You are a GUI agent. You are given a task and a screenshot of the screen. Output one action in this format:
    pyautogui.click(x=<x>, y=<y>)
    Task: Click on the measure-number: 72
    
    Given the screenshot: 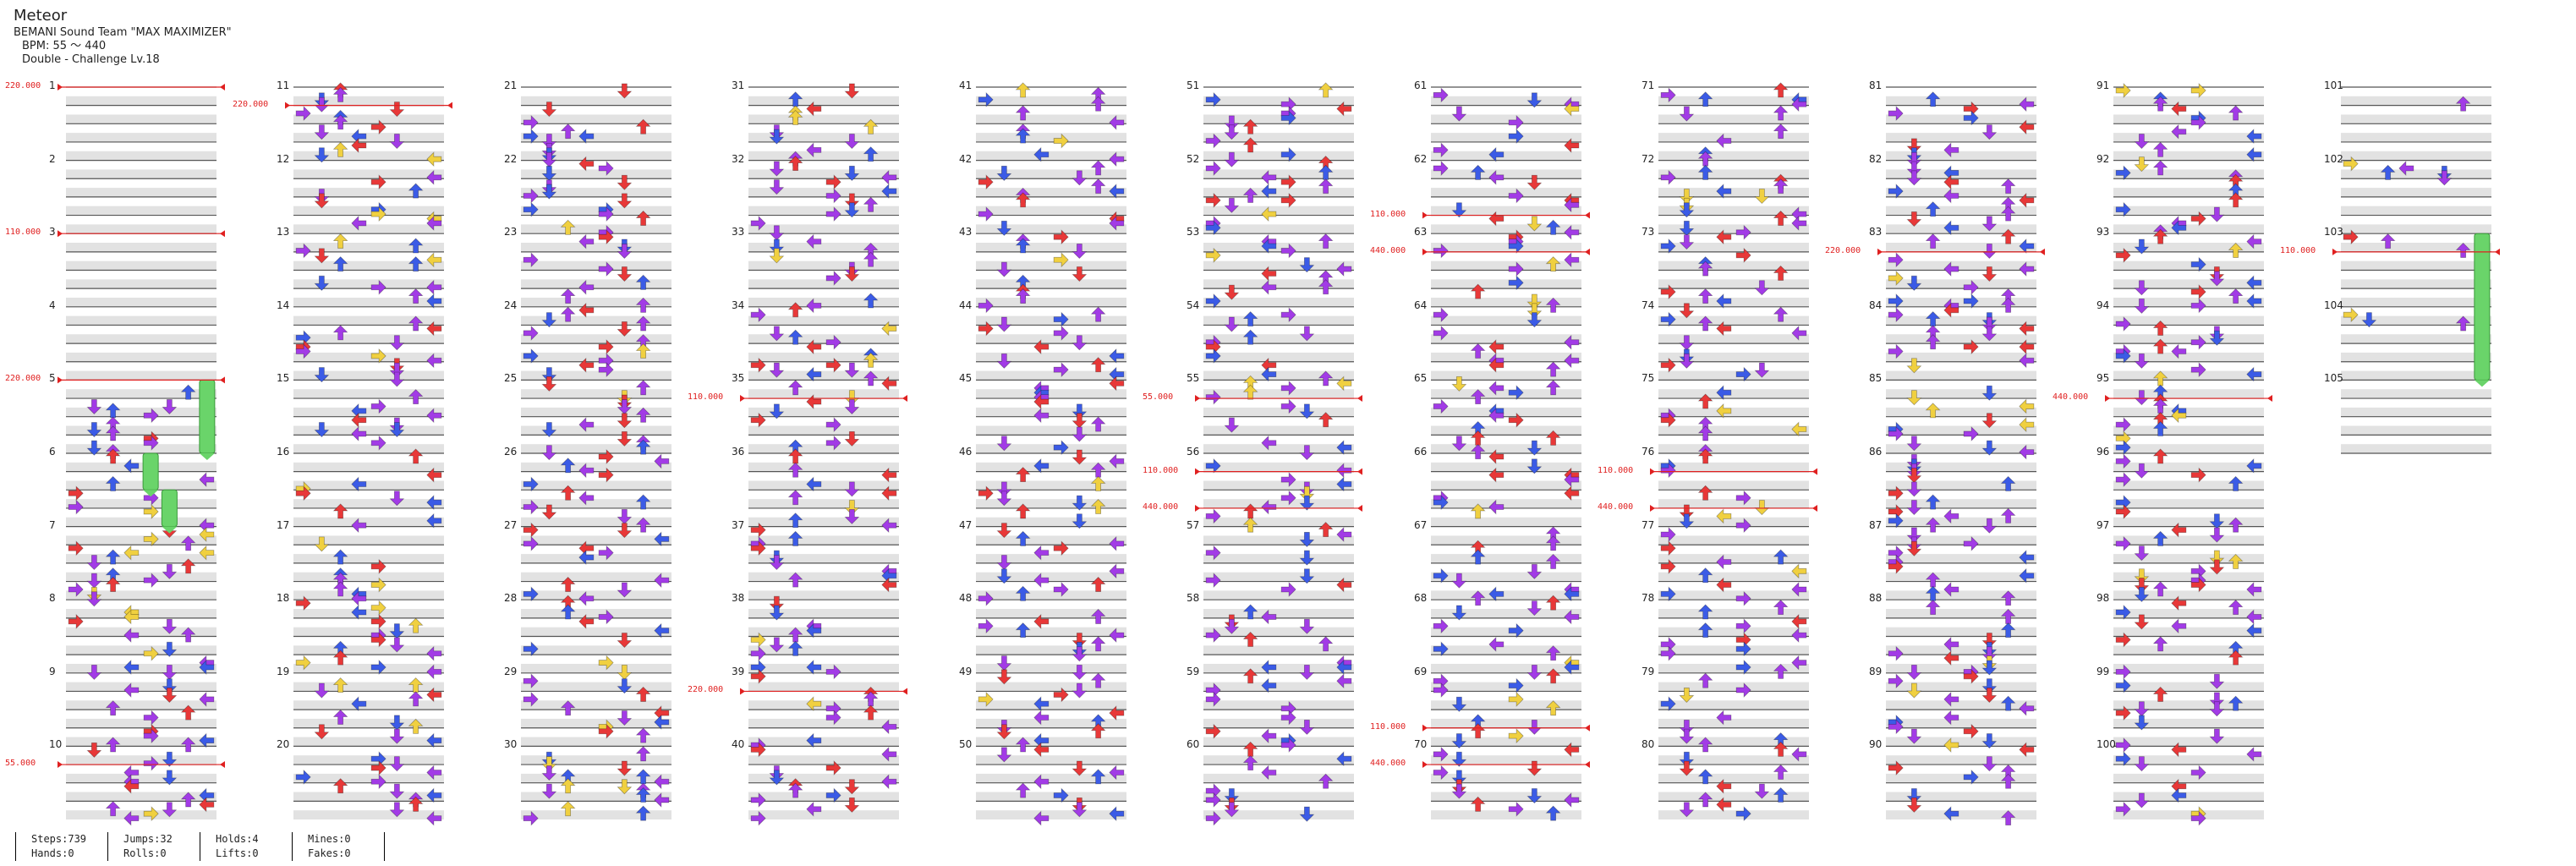 What is the action you would take?
    pyautogui.click(x=1648, y=158)
    